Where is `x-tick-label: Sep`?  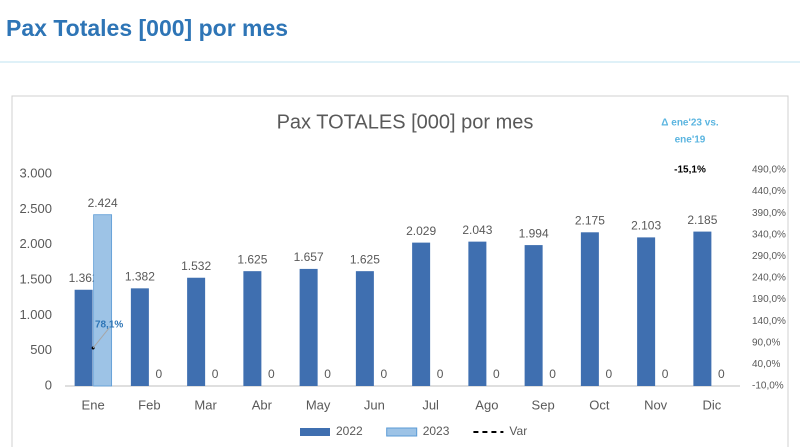 x-tick-label: Sep is located at coordinates (543, 404).